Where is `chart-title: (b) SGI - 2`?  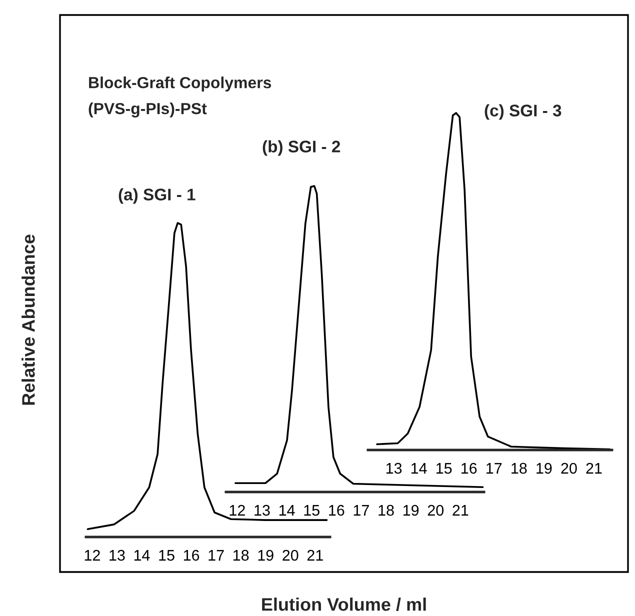
chart-title: (b) SGI - 2 is located at coordinates (301, 148).